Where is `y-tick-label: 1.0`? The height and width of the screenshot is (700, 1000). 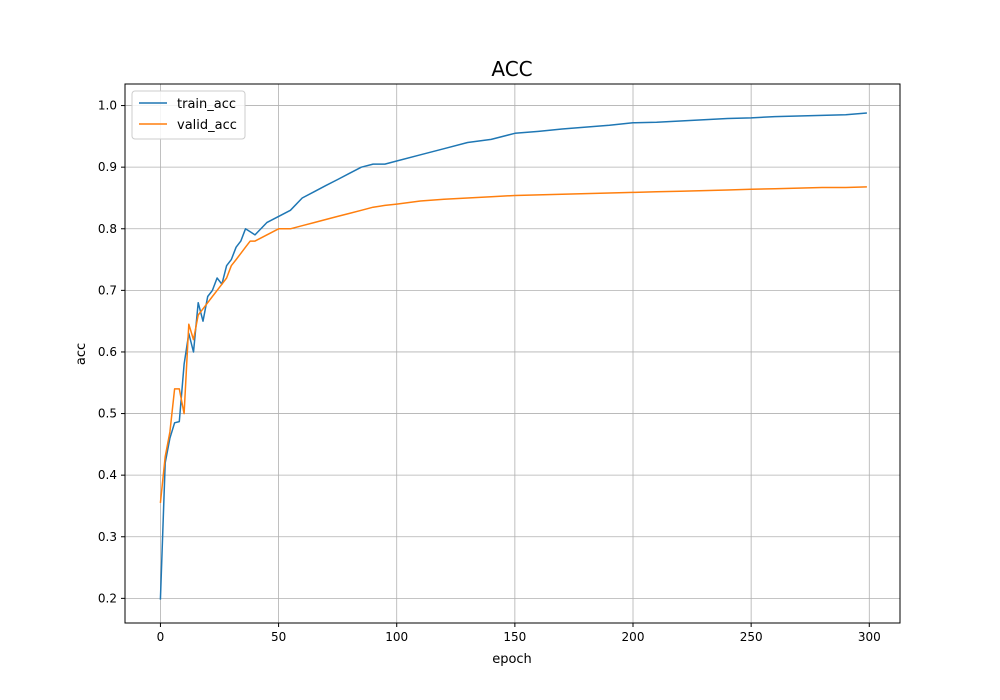
y-tick-label: 1.0 is located at coordinates (107, 106).